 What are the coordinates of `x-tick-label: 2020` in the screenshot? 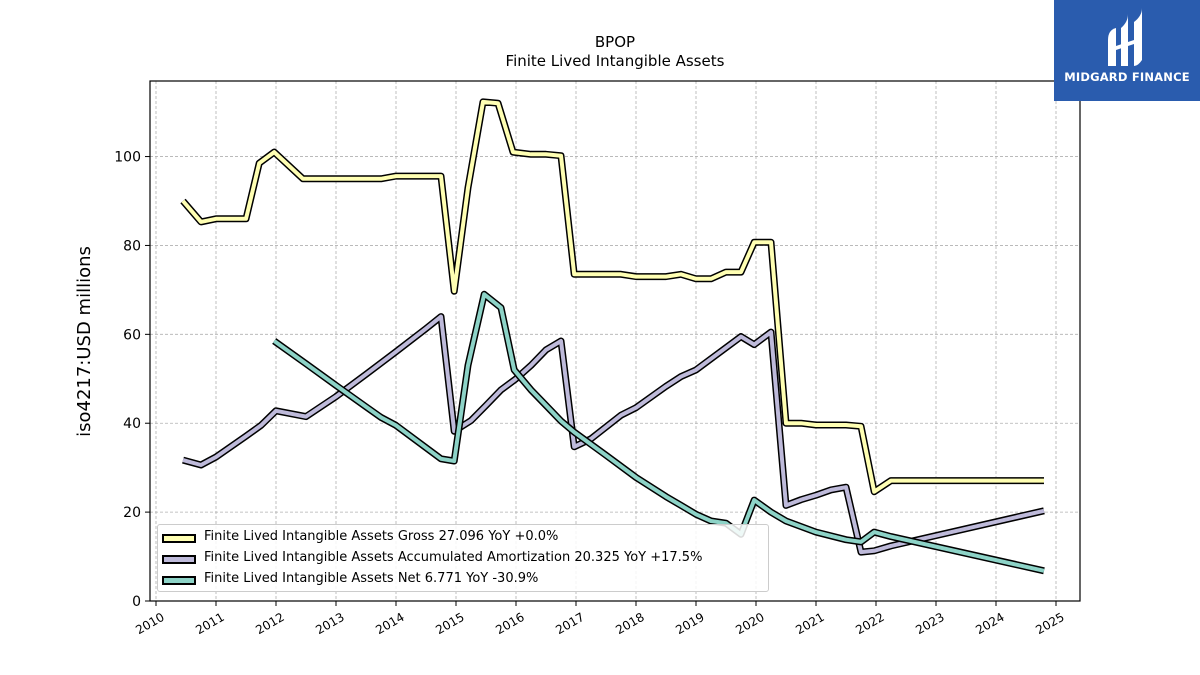 It's located at (749, 623).